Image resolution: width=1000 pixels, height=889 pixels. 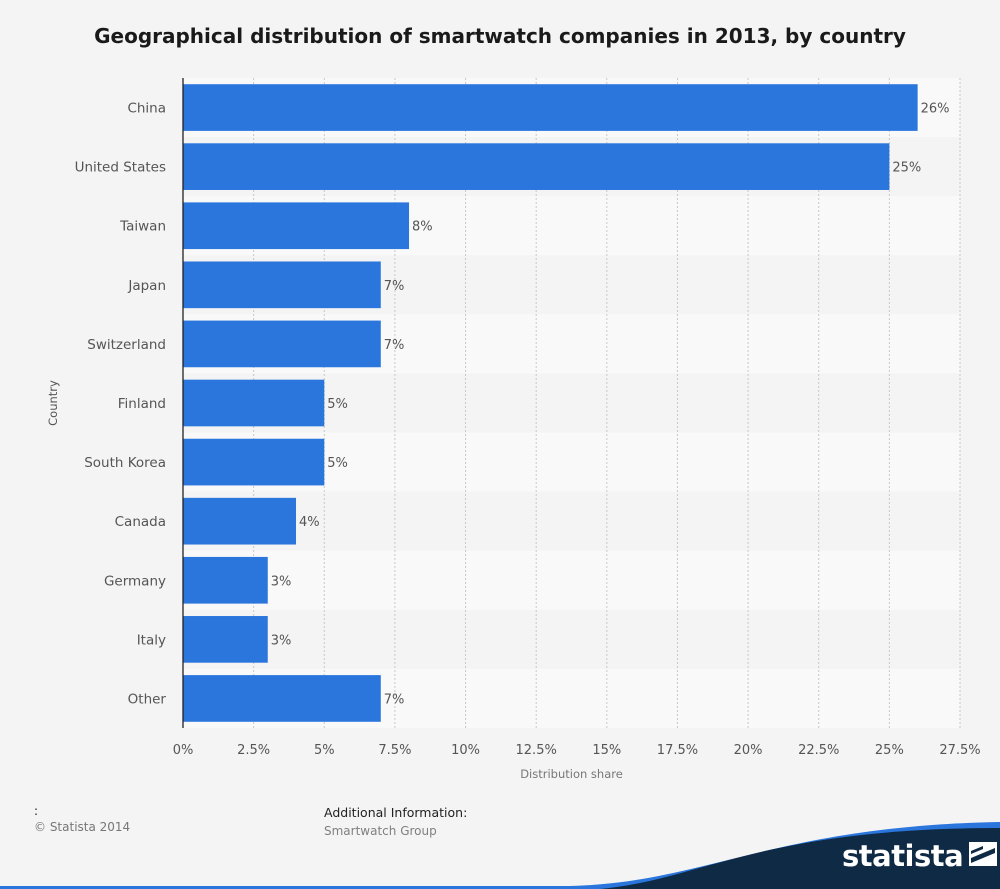 What do you see at coordinates (324, 750) in the screenshot?
I see `x-tick-label: 5%` at bounding box center [324, 750].